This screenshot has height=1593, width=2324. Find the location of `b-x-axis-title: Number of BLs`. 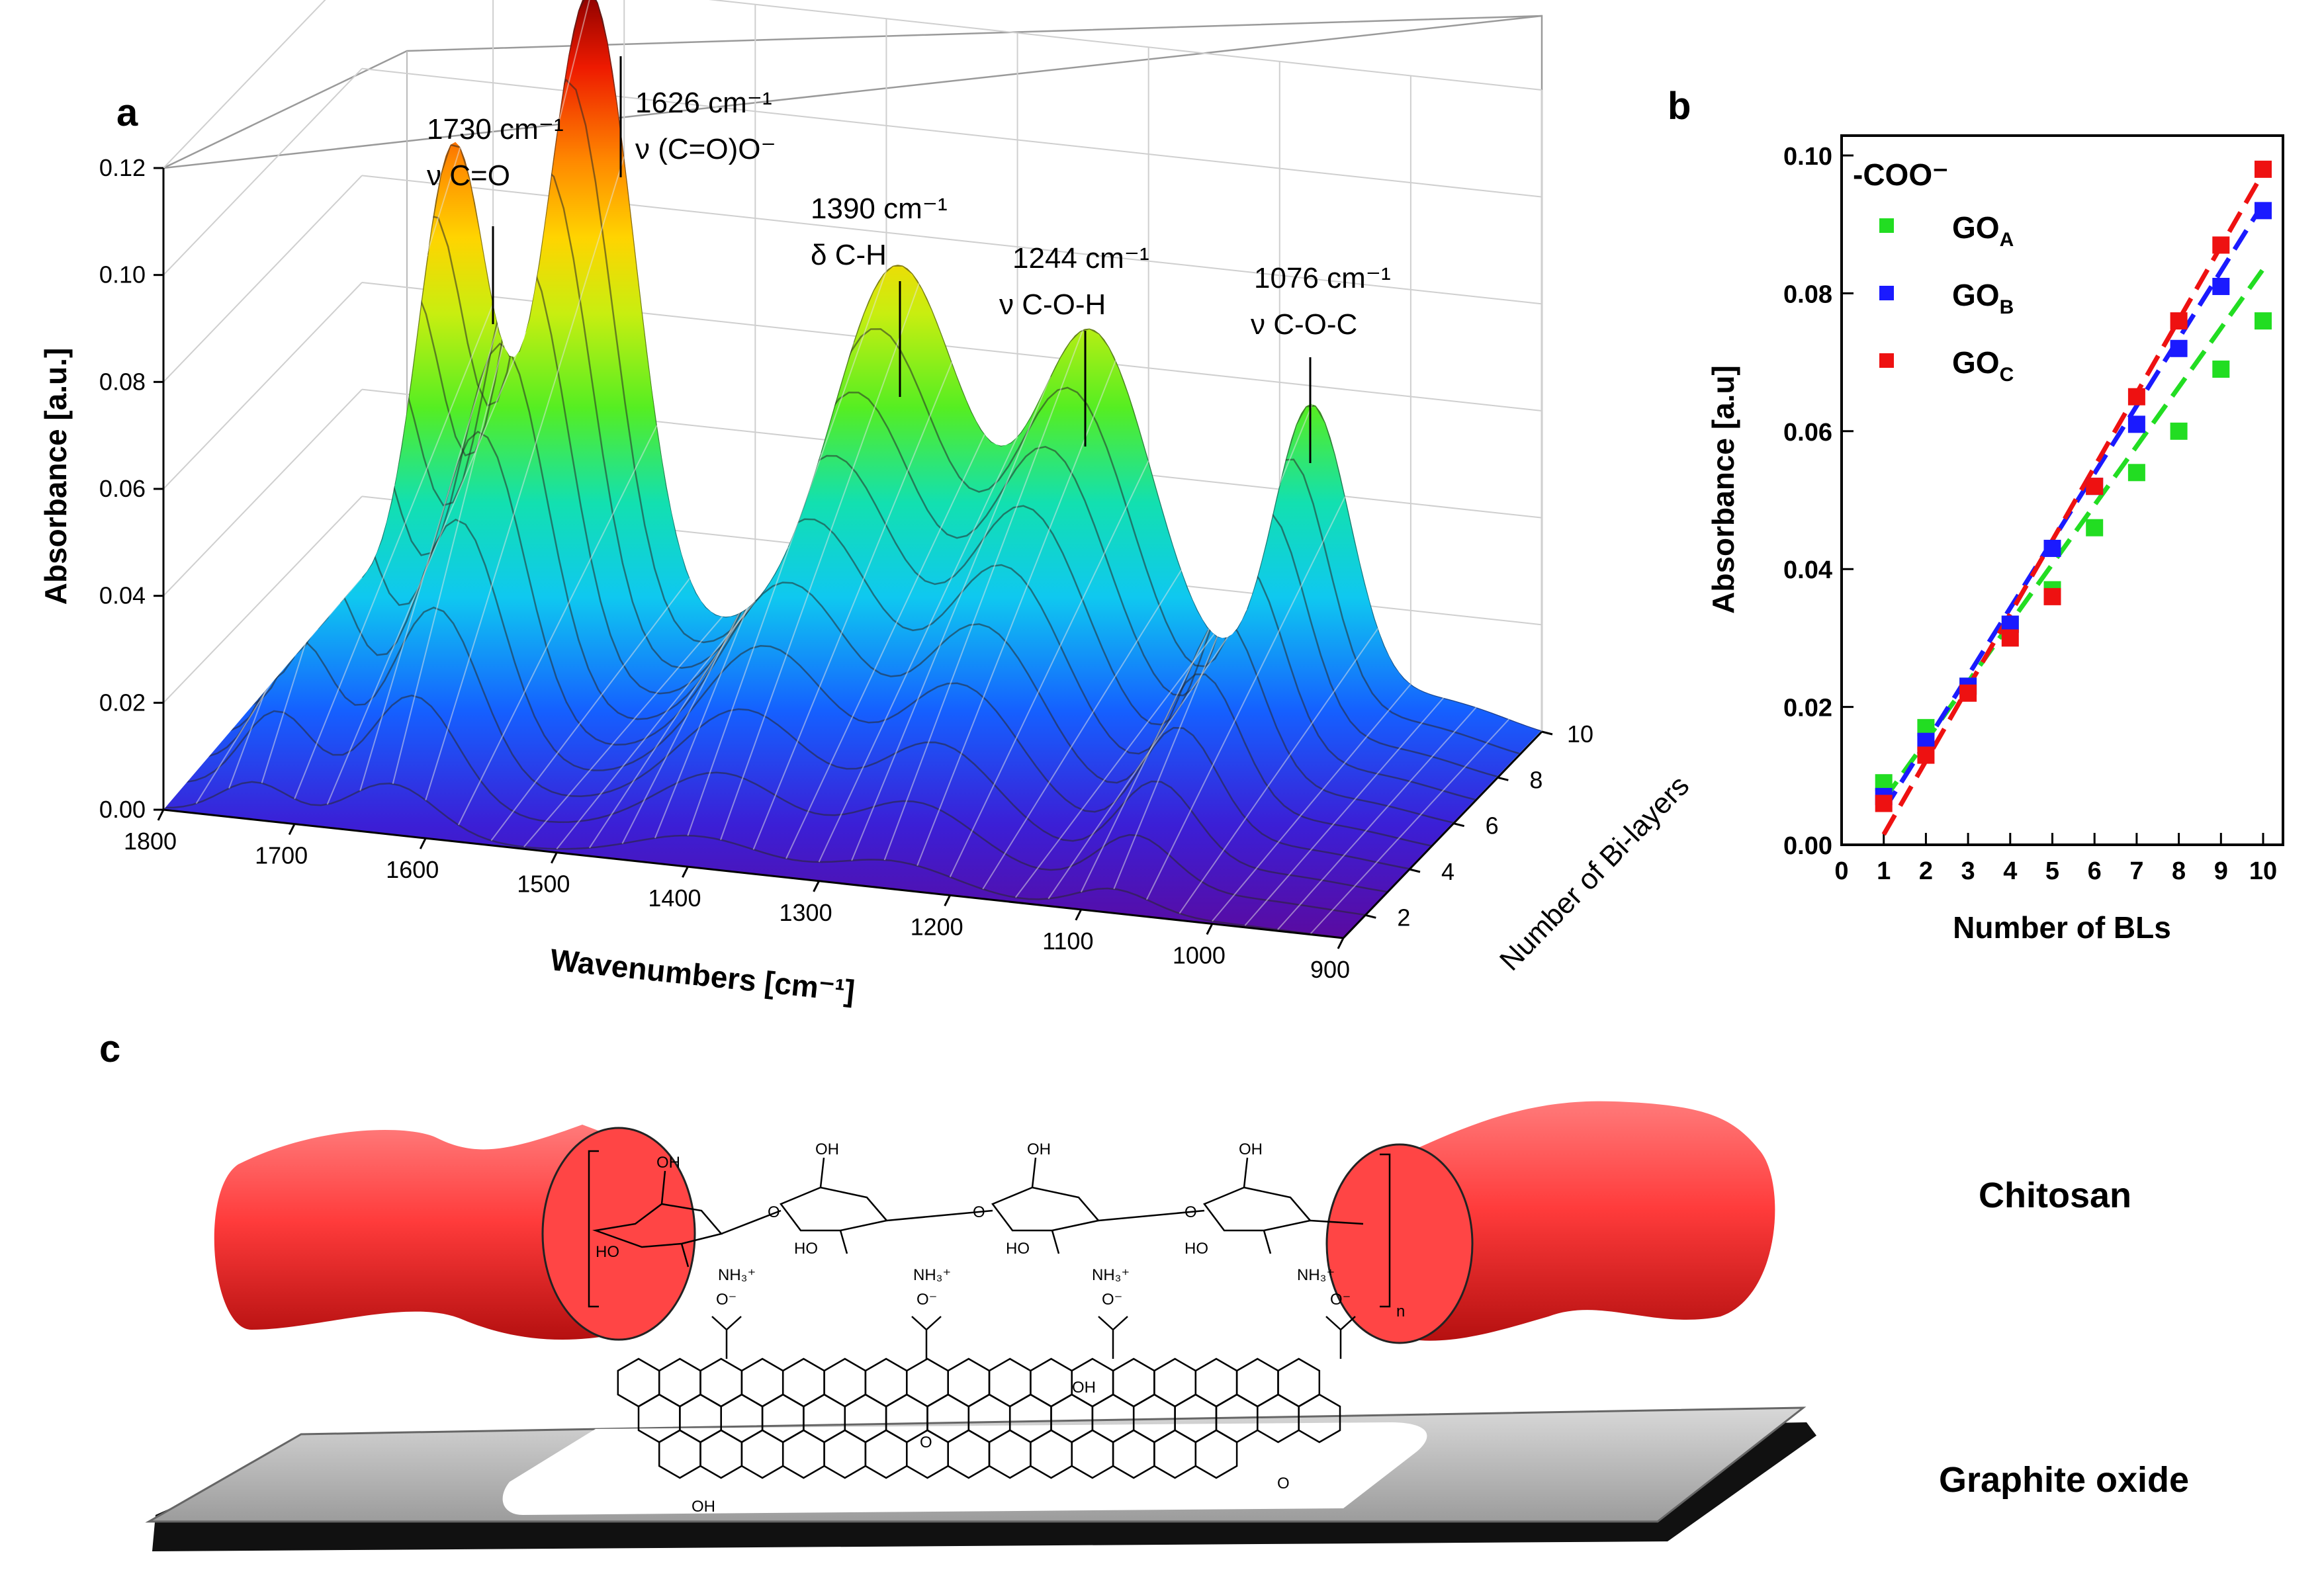

b-x-axis-title: Number of BLs is located at coordinates (2062, 927).